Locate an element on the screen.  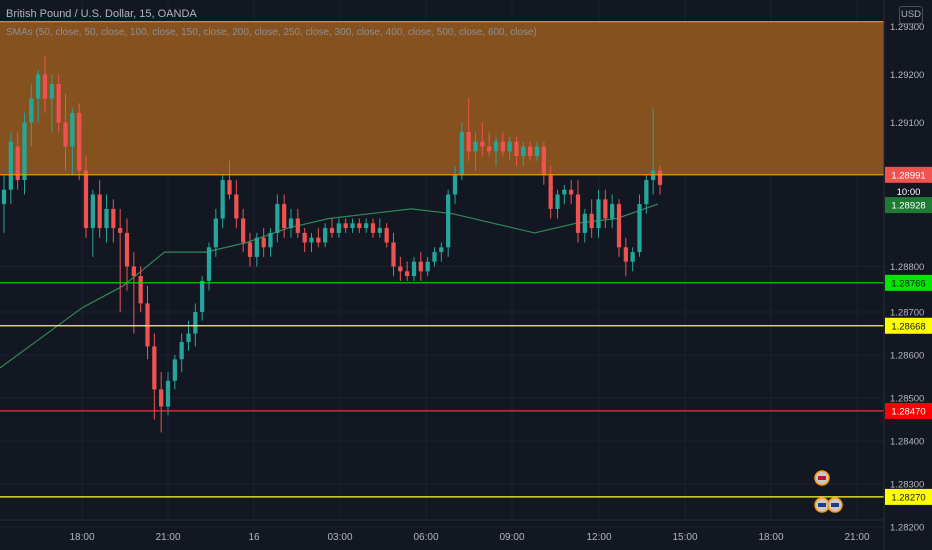
price-tick-label: 1.28700 is located at coordinates (907, 313).